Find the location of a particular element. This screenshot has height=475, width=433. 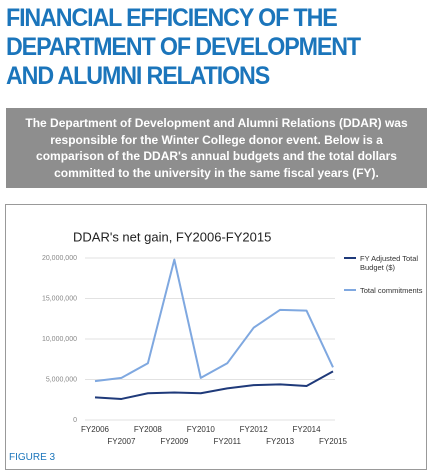

x-tick-label: FY2011 is located at coordinates (228, 441).